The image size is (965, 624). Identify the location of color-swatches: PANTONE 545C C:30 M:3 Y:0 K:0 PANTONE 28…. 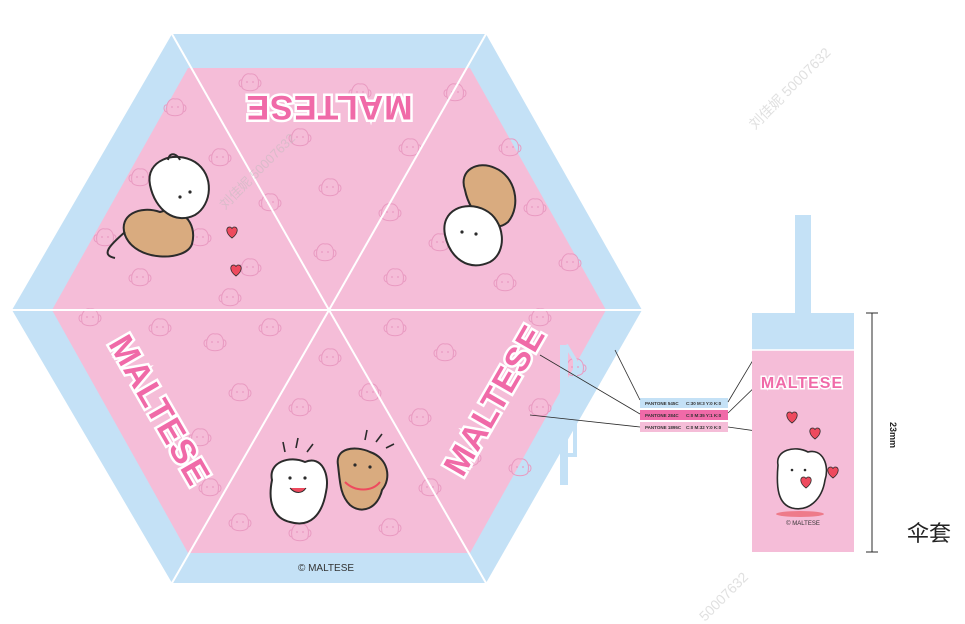
(657, 387).